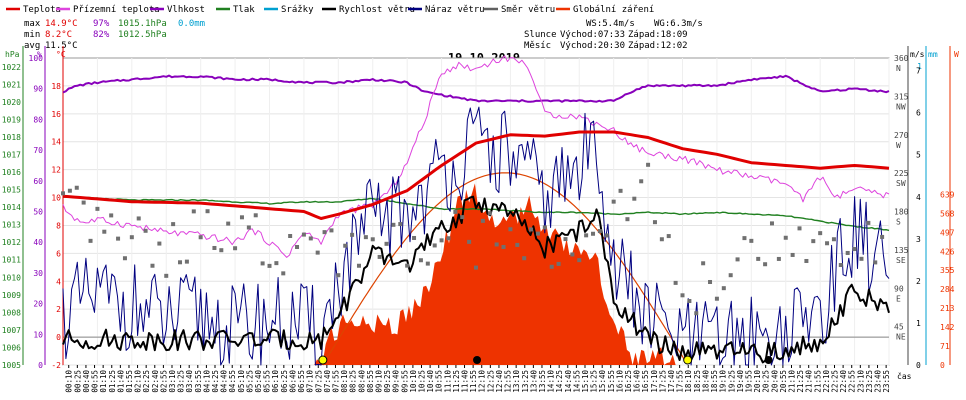  Describe the element at coordinates (898, 145) in the screenshot. I see `direction-compass: W` at that location.